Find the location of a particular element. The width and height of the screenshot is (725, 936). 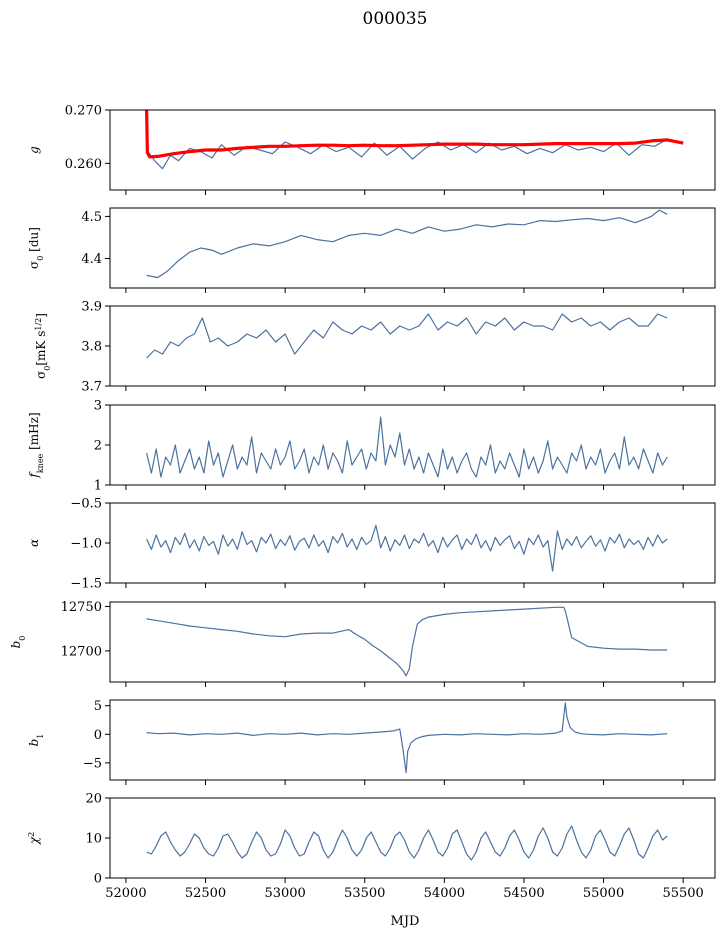

y-axis-label-4: α is located at coordinates (34, 543).